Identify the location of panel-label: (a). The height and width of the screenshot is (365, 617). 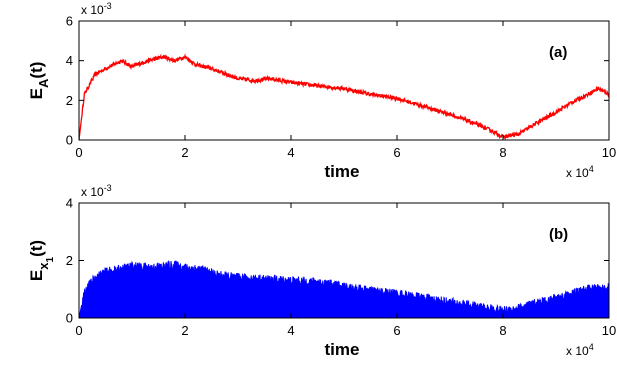
(558, 52).